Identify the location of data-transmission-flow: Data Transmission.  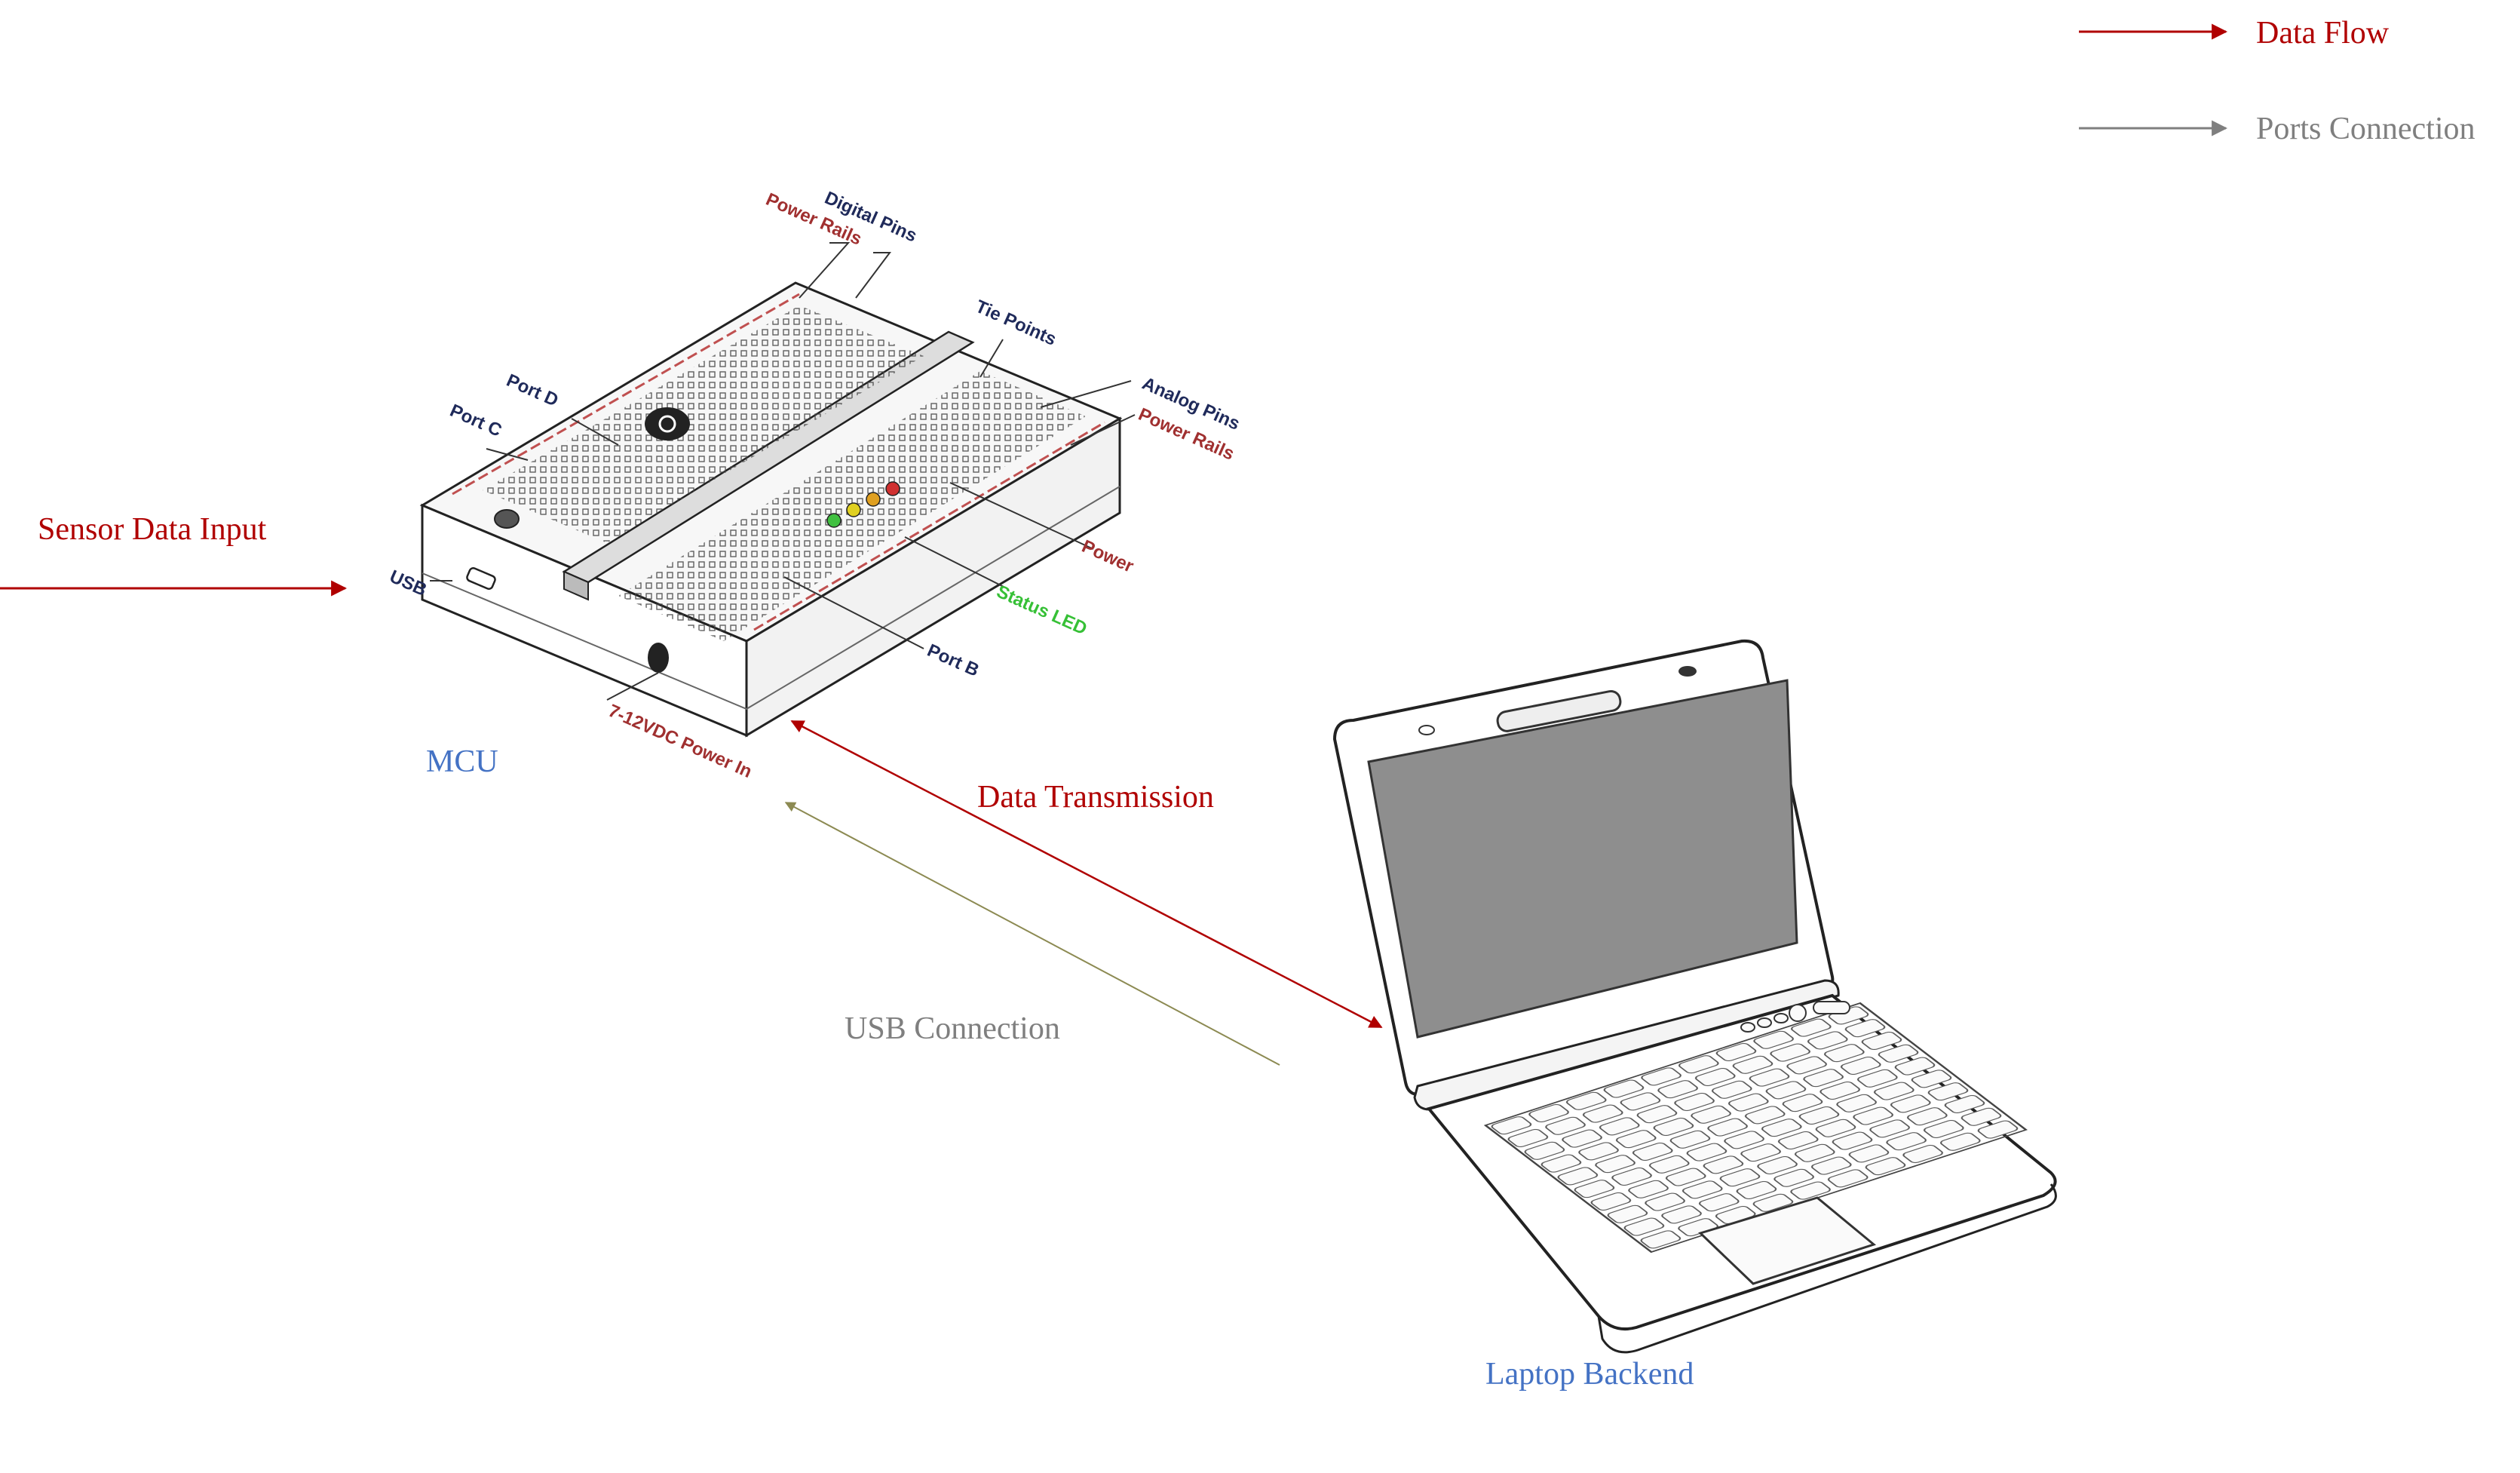
(1086, 874).